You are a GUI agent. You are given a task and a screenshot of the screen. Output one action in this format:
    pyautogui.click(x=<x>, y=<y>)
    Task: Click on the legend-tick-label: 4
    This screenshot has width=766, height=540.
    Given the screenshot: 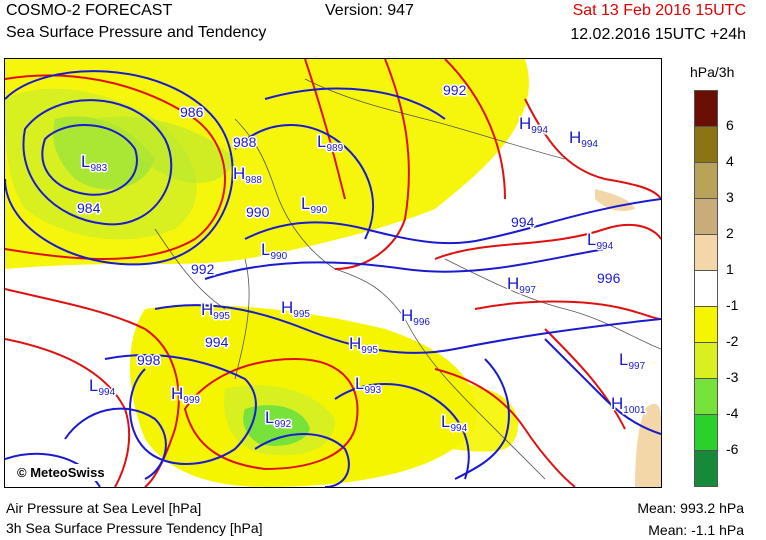 What is the action you would take?
    pyautogui.click(x=730, y=161)
    